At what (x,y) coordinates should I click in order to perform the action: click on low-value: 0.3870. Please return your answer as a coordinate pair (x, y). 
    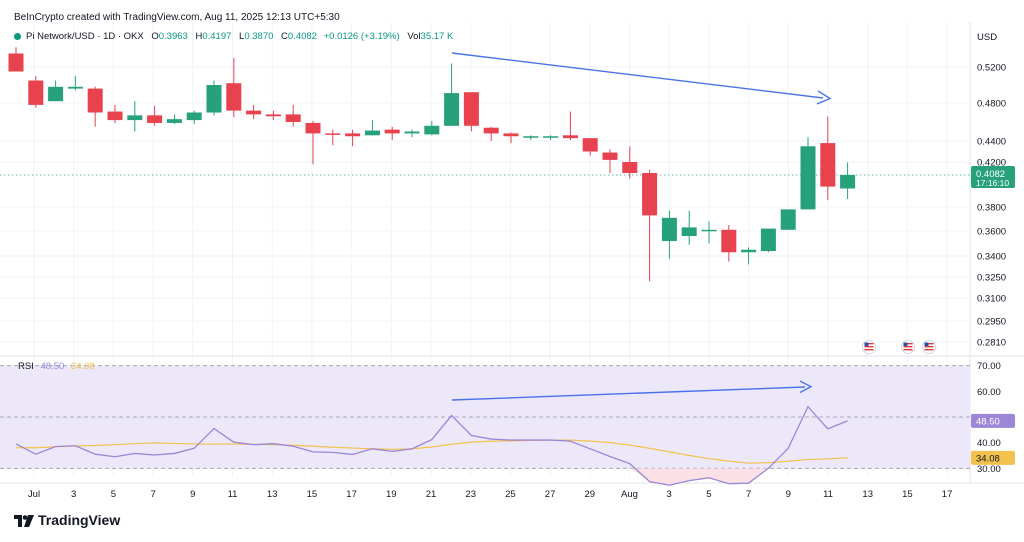
    Looking at the image, I should click on (259, 36).